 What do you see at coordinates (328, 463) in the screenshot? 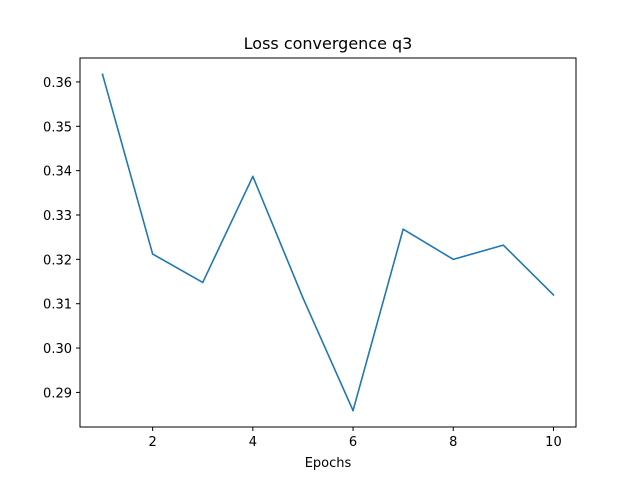
I see `x-axis-label: Epochs` at bounding box center [328, 463].